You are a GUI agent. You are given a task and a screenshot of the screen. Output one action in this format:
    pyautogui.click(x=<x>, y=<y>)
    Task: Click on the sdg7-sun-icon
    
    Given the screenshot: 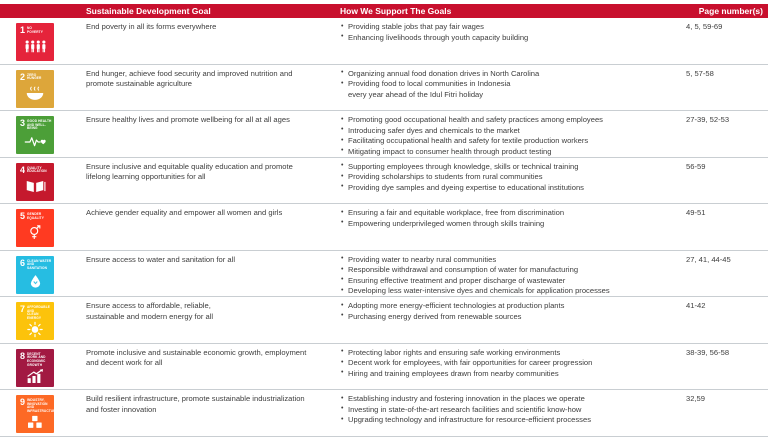 What is the action you would take?
    pyautogui.click(x=35, y=329)
    